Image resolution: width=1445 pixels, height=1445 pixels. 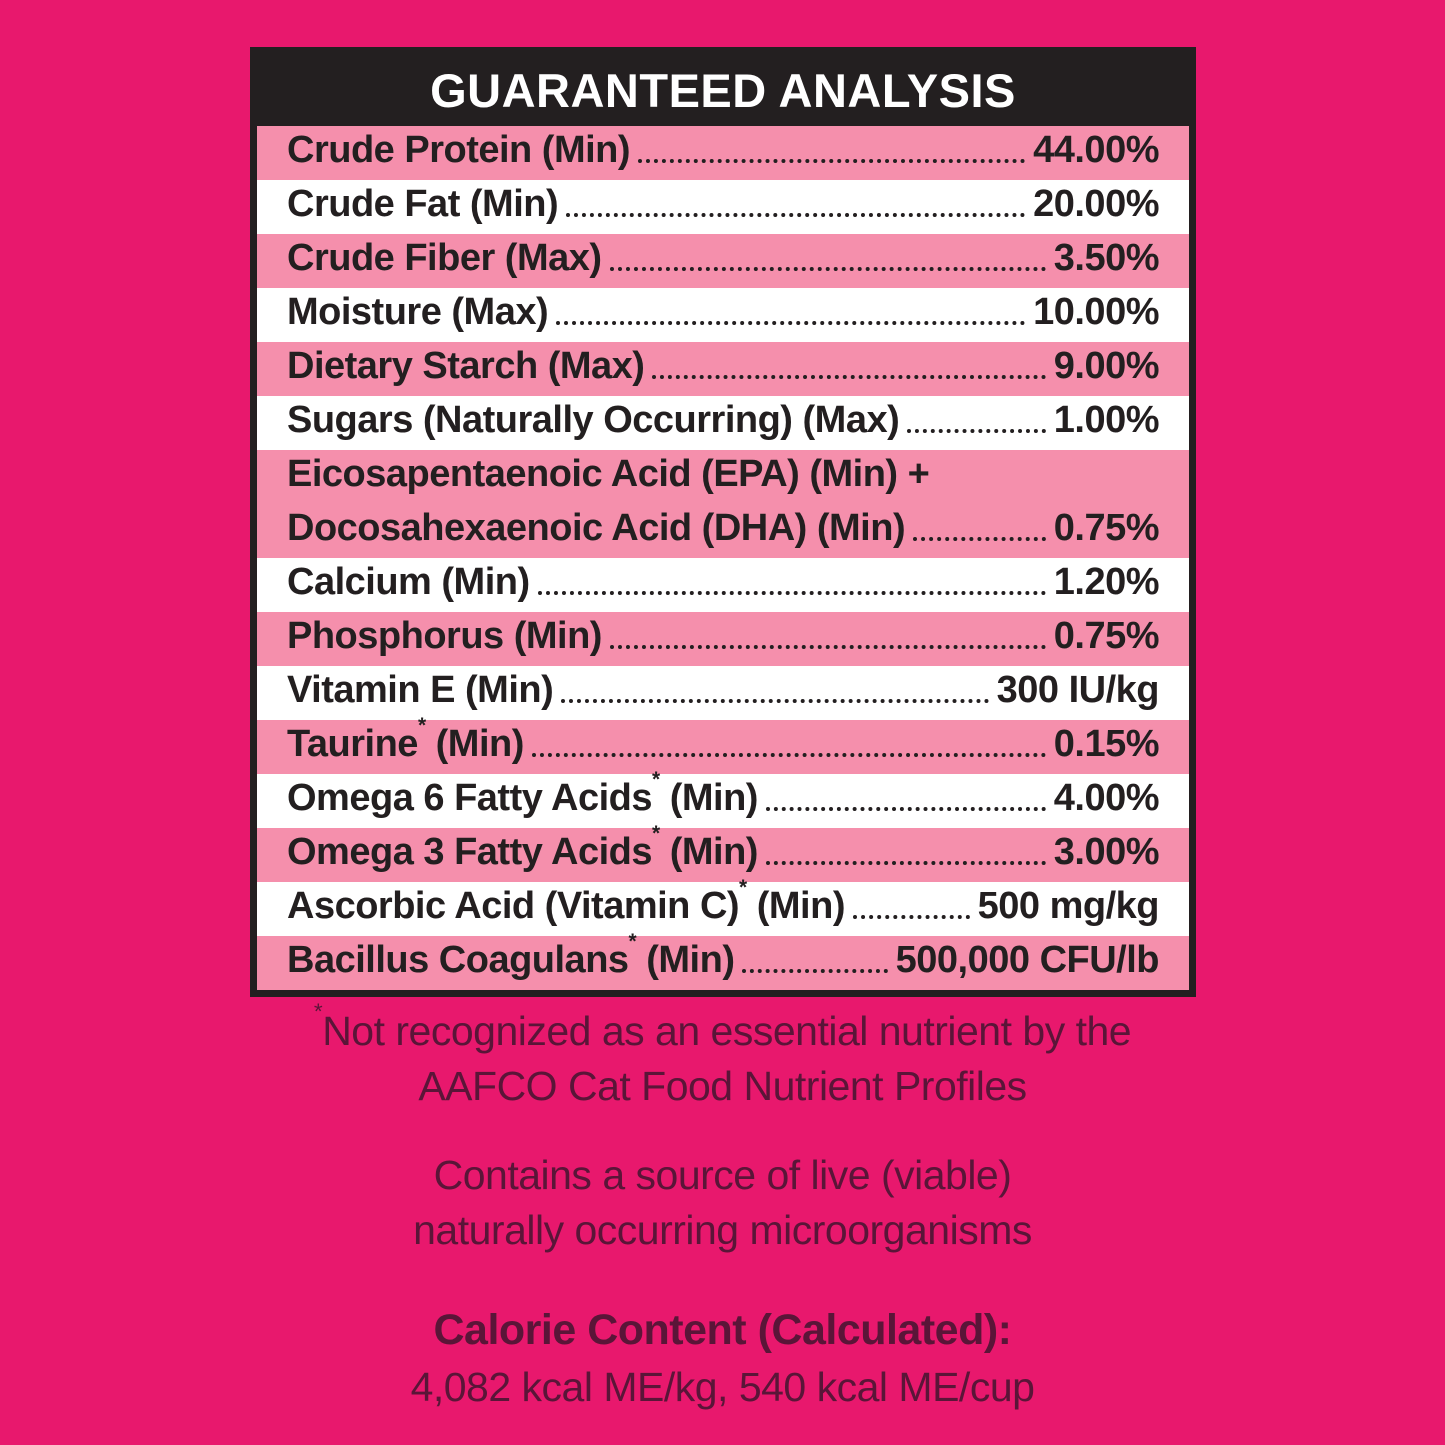 I want to click on nutrient-label: Crude Fat (Min), so click(x=423, y=204).